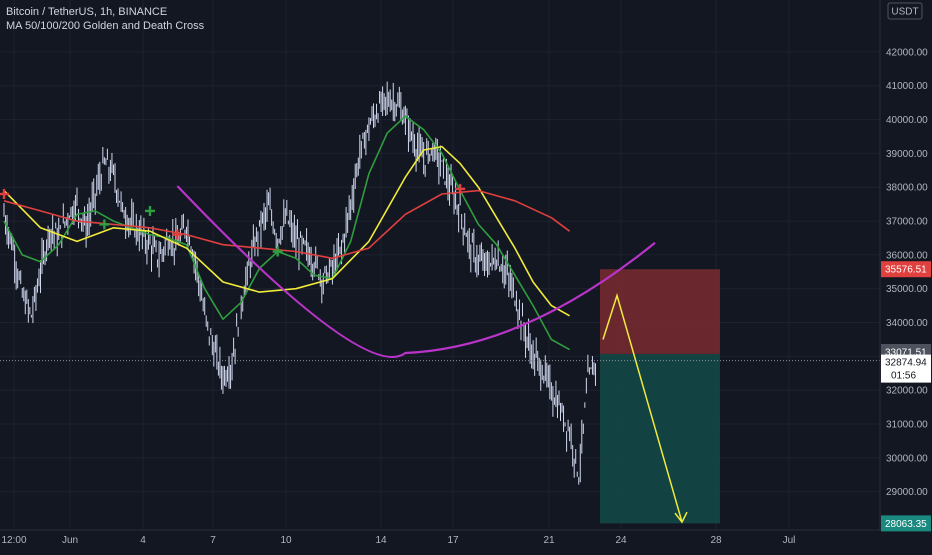 The image size is (932, 555). Describe the element at coordinates (453, 540) in the screenshot. I see `time-tick-label: 17` at that location.